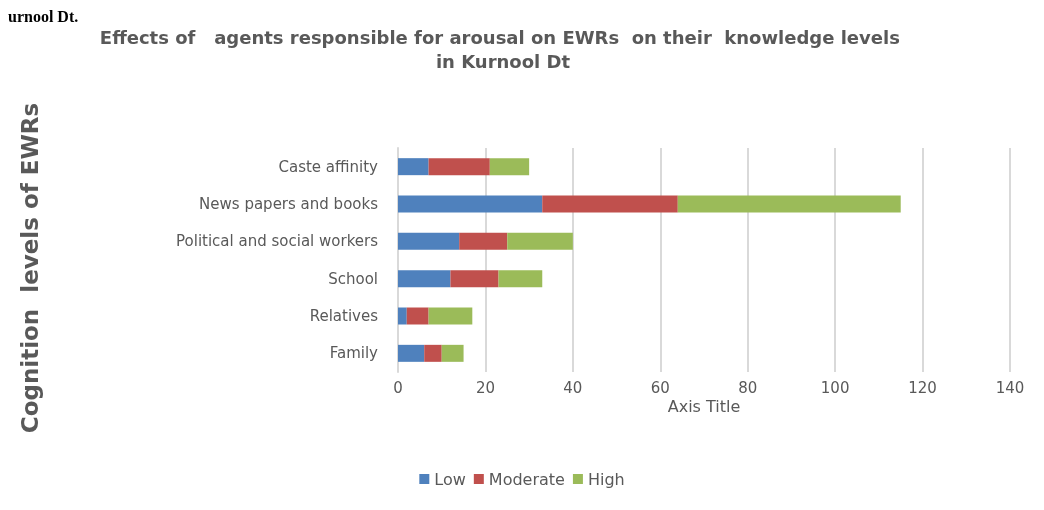 The image size is (1044, 510). What do you see at coordinates (30, 268) in the screenshot?
I see `text: Cognition levels of EWRs` at bounding box center [30, 268].